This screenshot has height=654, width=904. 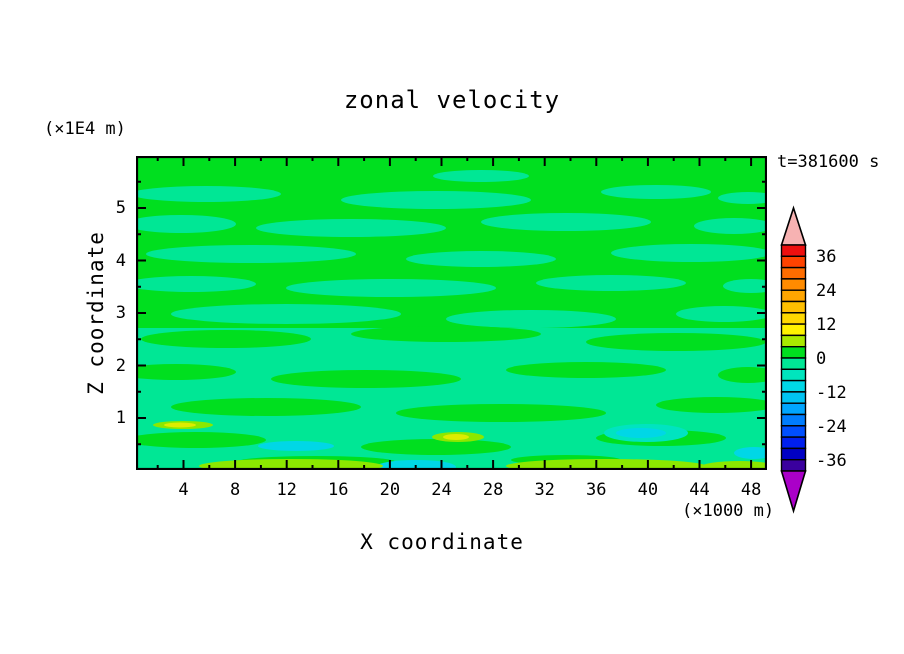 What do you see at coordinates (120, 260) in the screenshot?
I see `y-tick-label: 4` at bounding box center [120, 260].